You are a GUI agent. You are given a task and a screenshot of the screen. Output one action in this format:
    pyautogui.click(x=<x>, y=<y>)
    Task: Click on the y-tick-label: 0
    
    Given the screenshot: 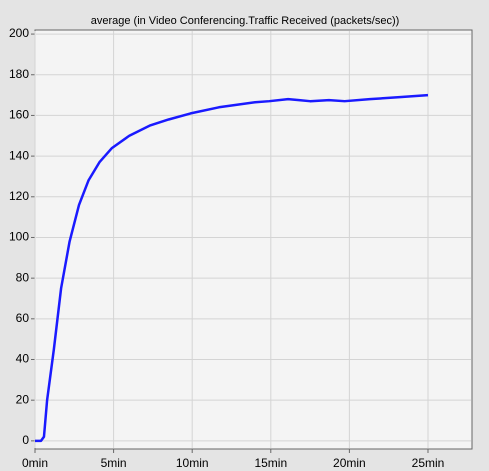 What is the action you would take?
    pyautogui.click(x=25, y=440)
    